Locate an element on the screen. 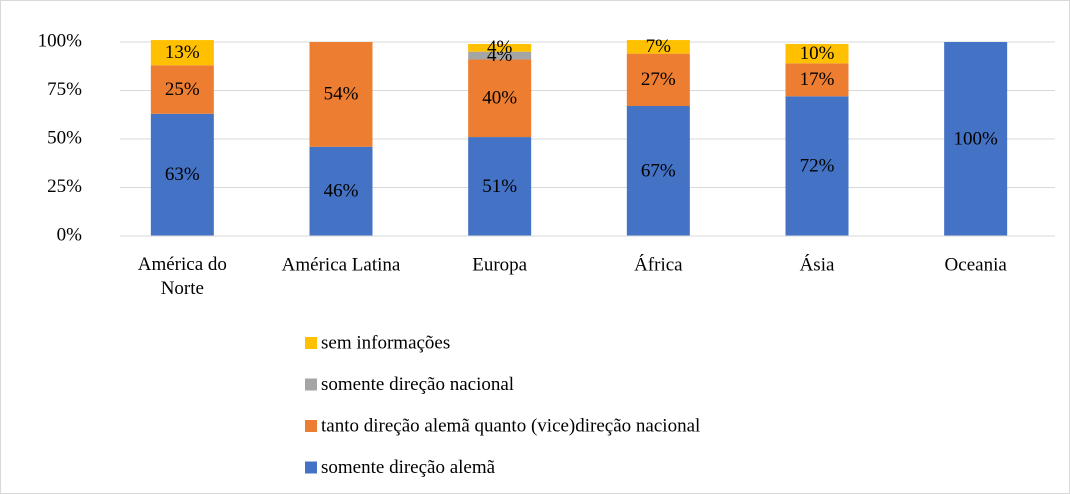 The height and width of the screenshot is (494, 1070). data-label: 4% is located at coordinates (500, 47).